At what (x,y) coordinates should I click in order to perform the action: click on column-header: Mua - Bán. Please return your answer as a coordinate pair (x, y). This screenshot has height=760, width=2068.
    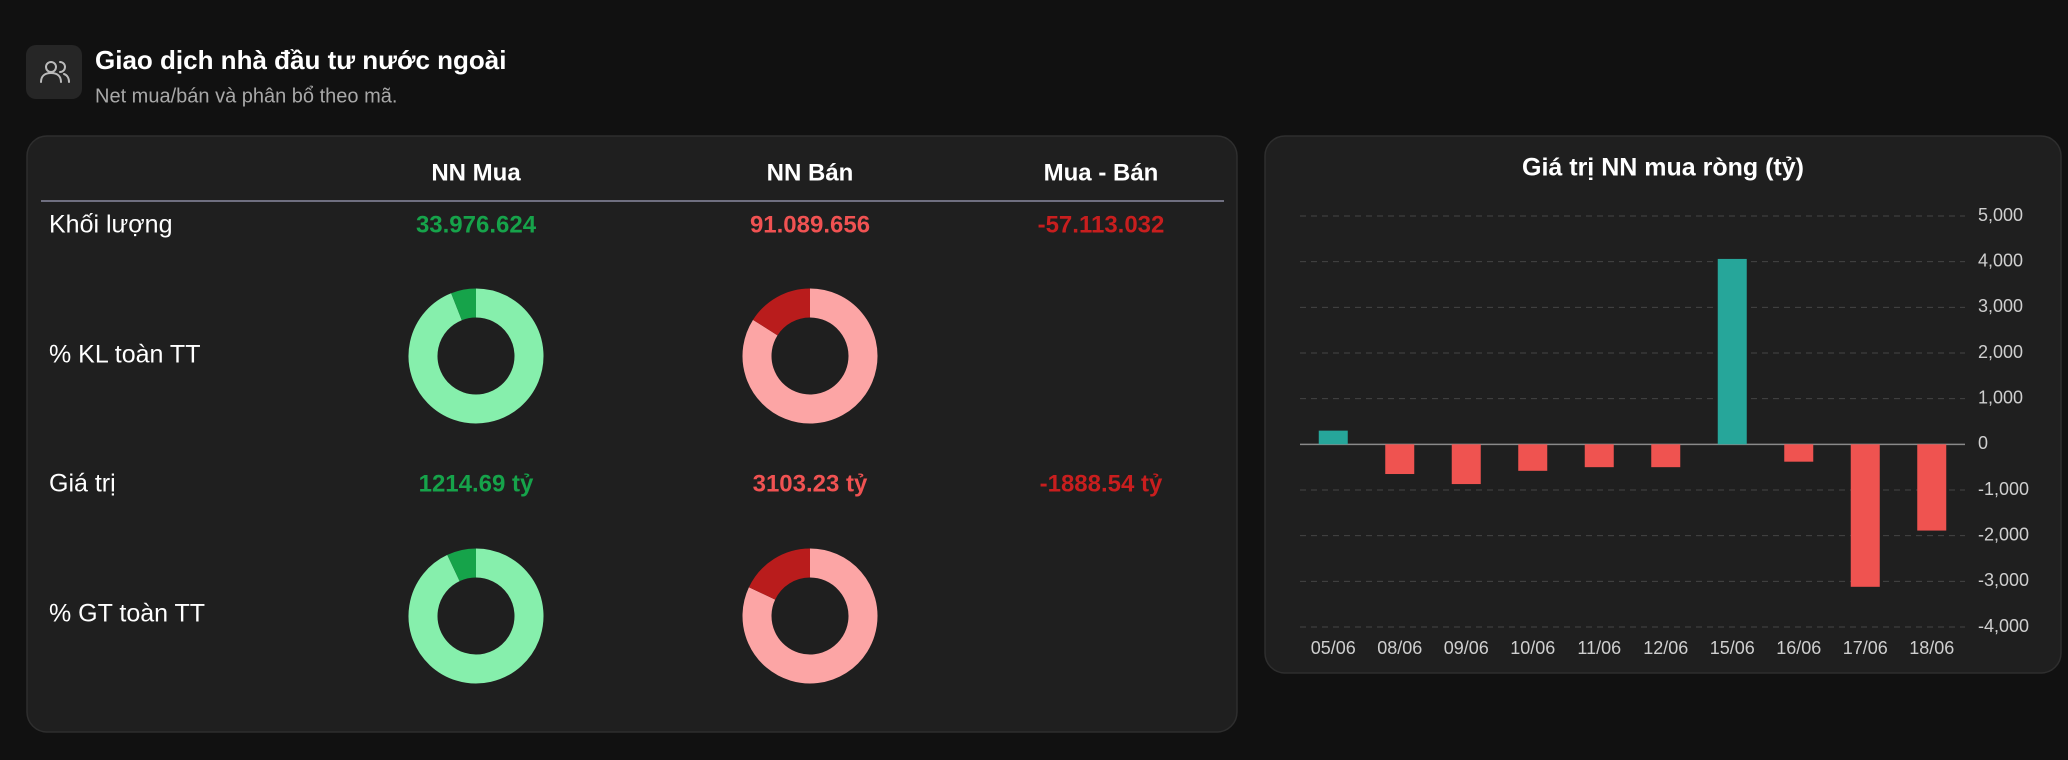
    Looking at the image, I should click on (1101, 172).